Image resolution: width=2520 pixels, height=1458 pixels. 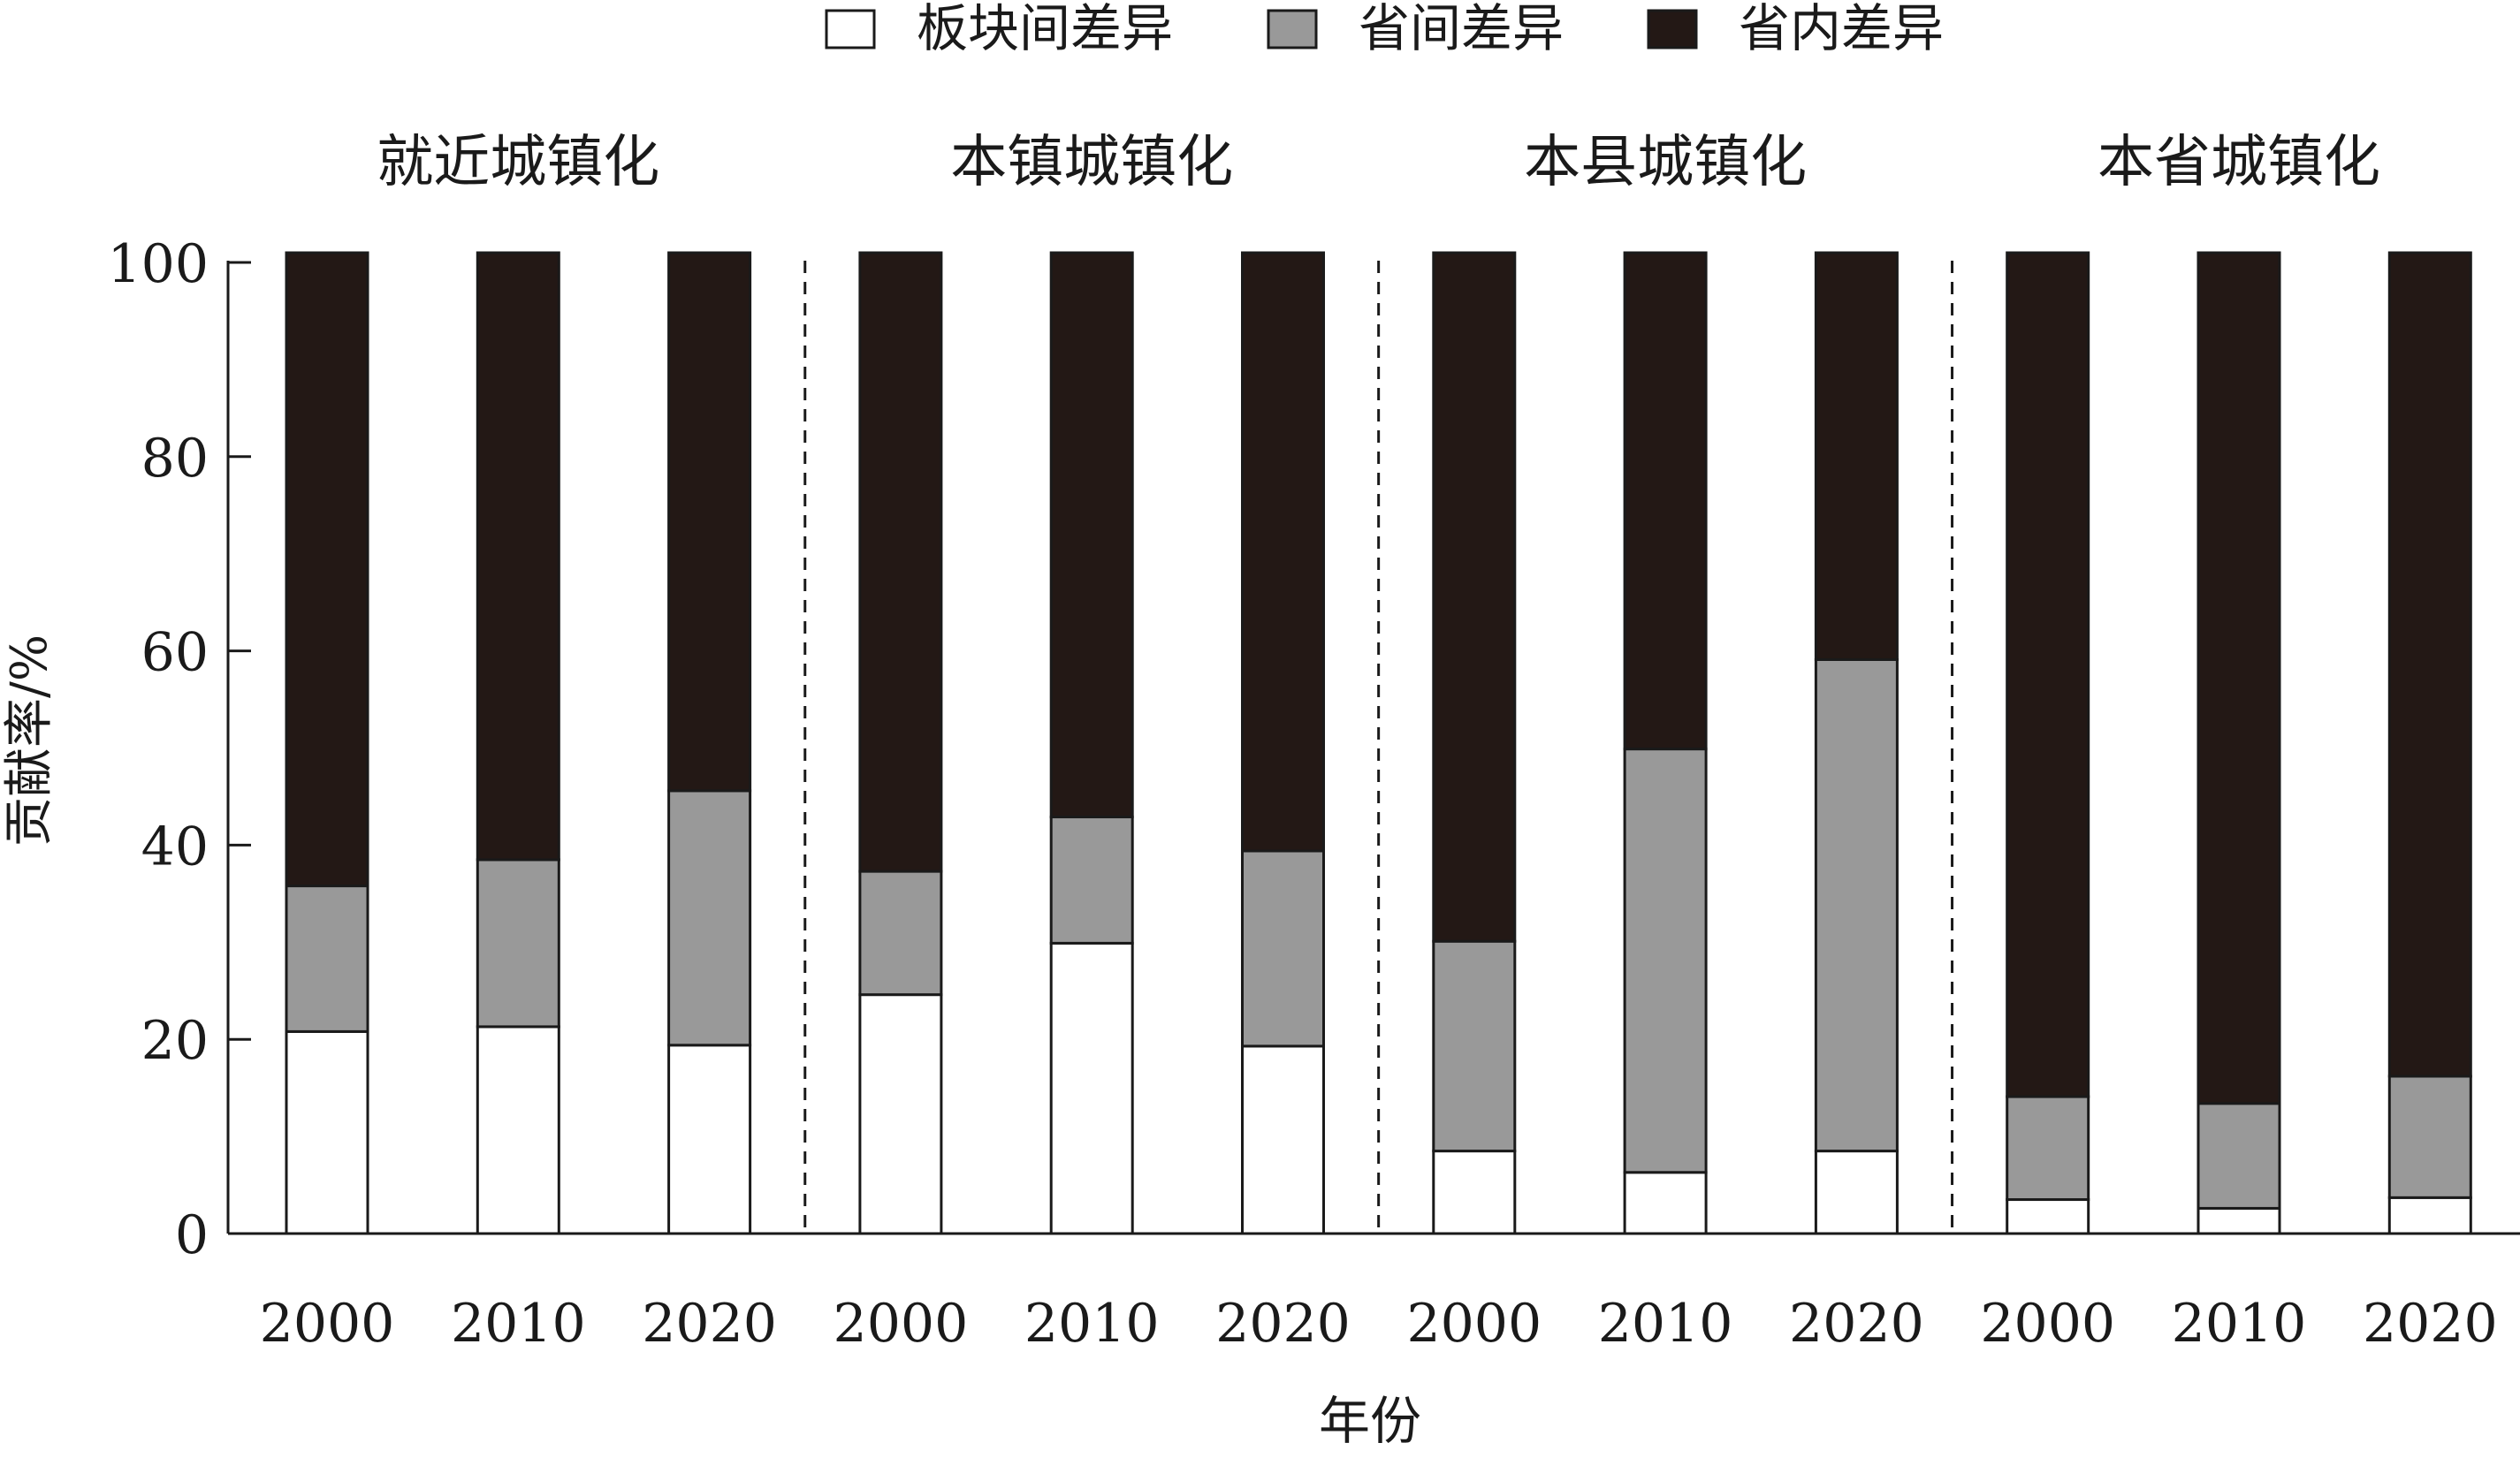 What do you see at coordinates (1665, 163) in the screenshot?
I see `group-title: 本县城镇化` at bounding box center [1665, 163].